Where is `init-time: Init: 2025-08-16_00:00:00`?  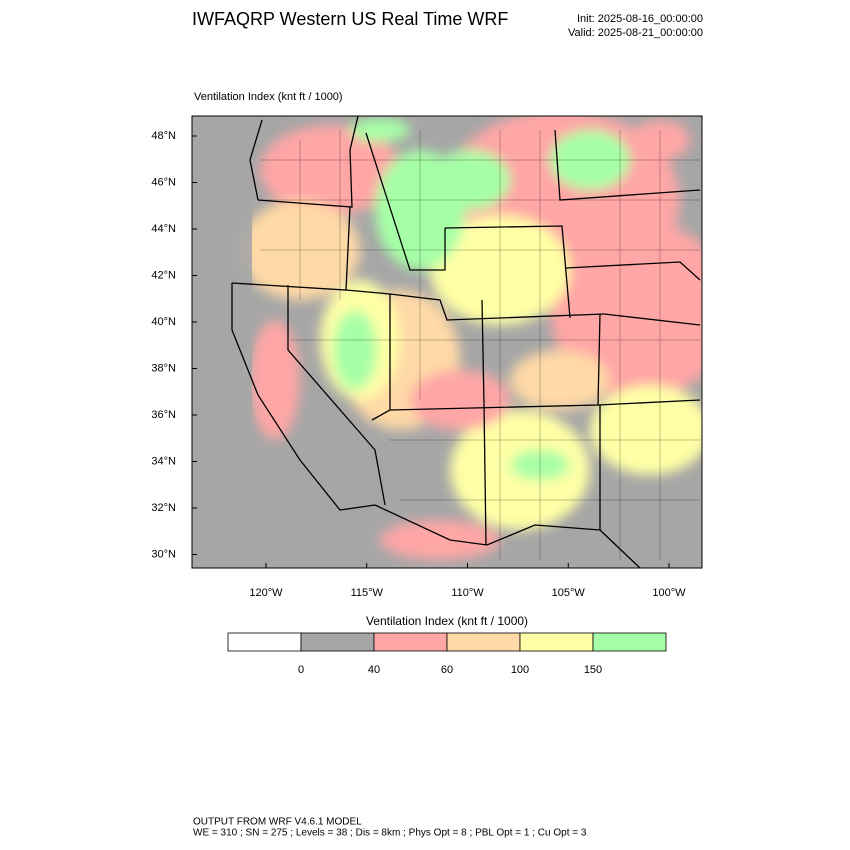 init-time: Init: 2025-08-16_00:00:00 is located at coordinates (640, 19).